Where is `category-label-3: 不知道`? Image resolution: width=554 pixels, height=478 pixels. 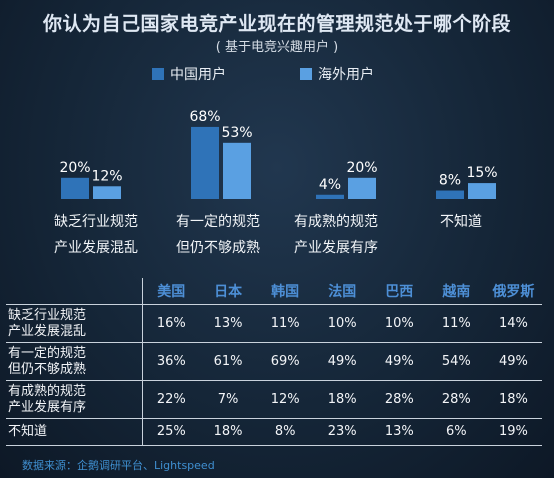 category-label-3: 不知道 is located at coordinates (461, 222).